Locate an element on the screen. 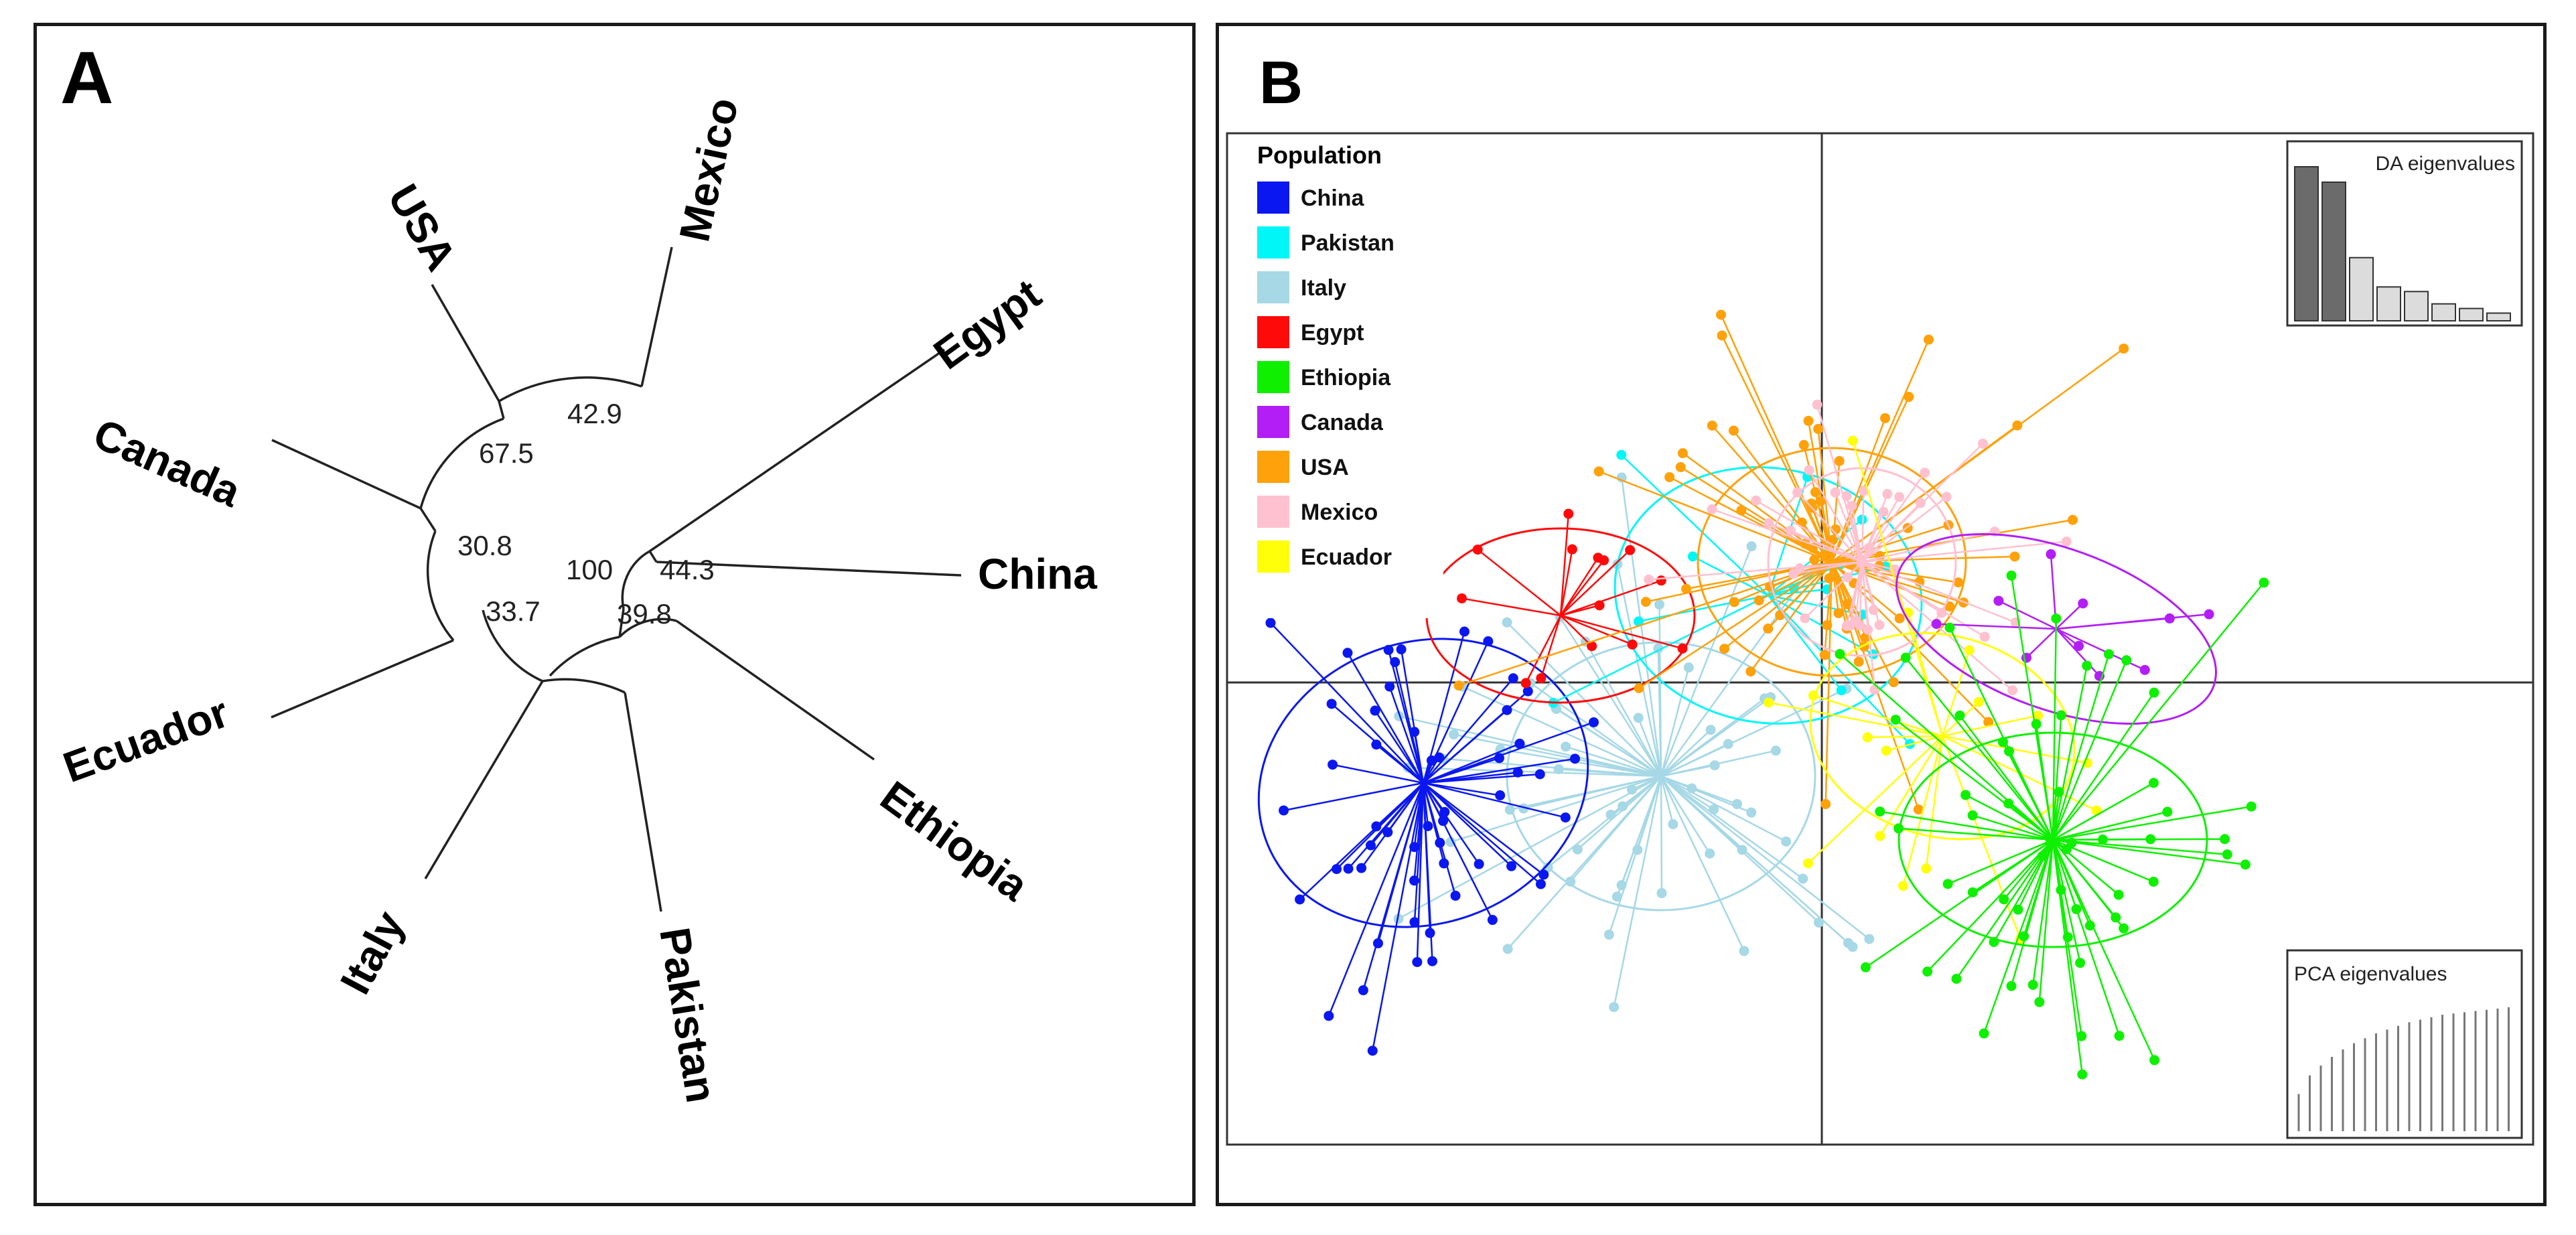 This screenshot has height=1235, width=2576. branch-stem-usa-mexico is located at coordinates (501, 410).